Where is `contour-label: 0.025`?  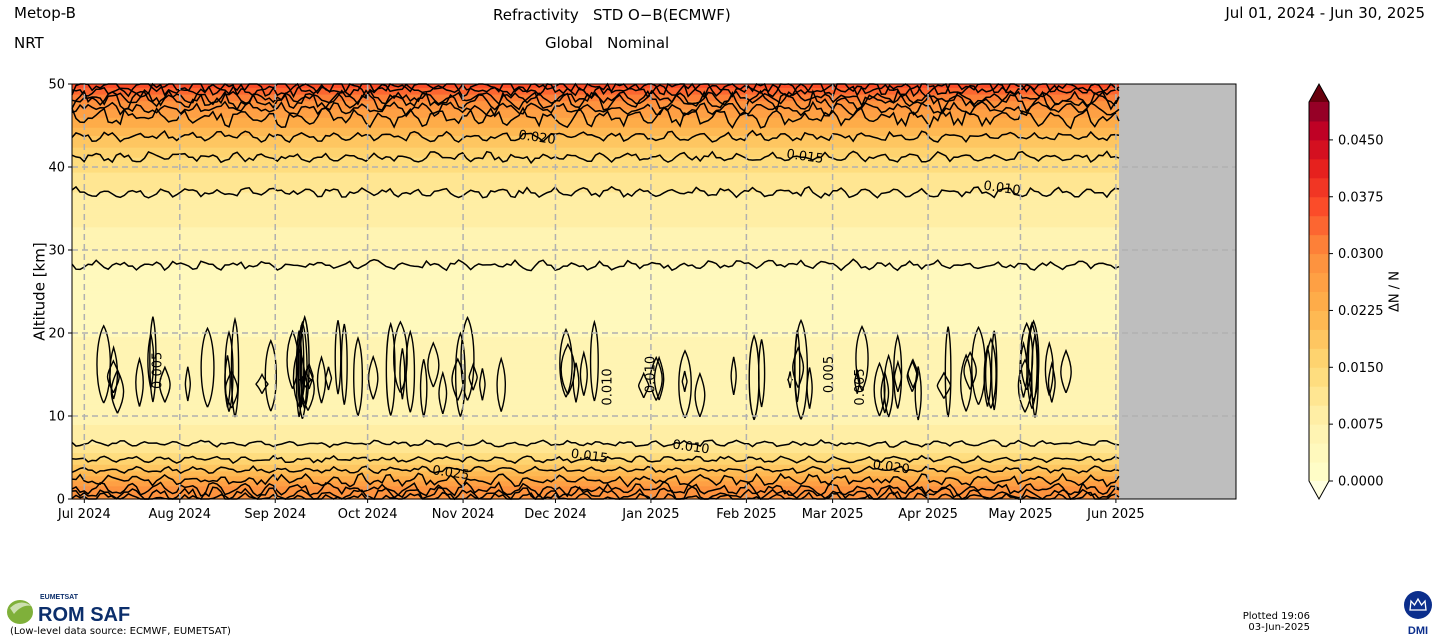
contour-label: 0.025 is located at coordinates (450, 473).